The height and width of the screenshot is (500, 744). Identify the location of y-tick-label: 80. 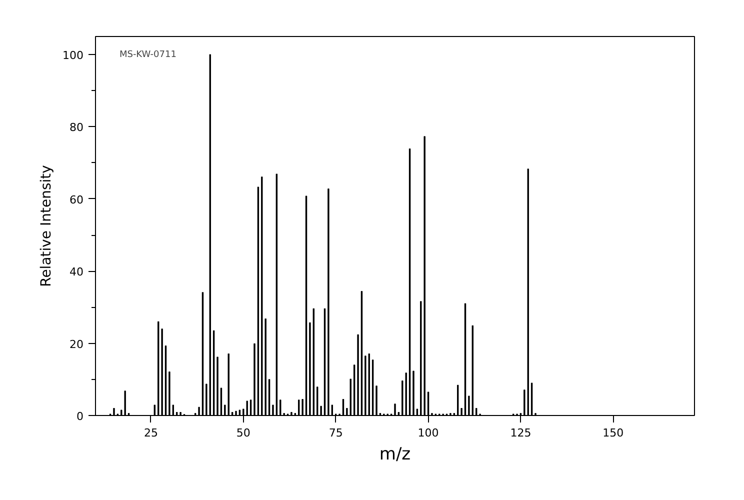
(77, 127).